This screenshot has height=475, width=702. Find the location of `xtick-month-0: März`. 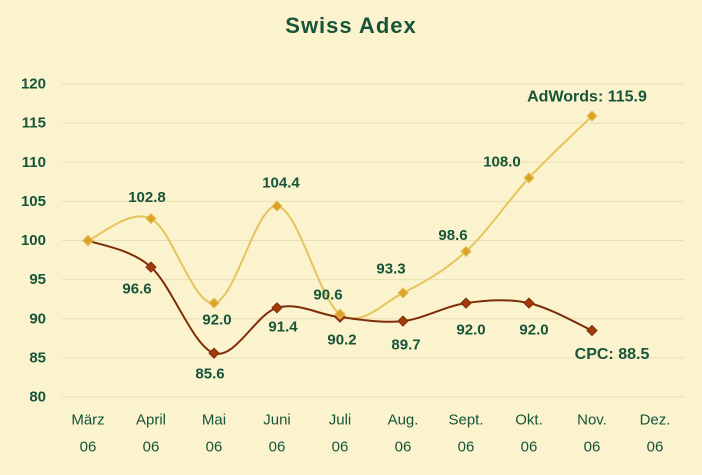

xtick-month-0: März is located at coordinates (87, 420).